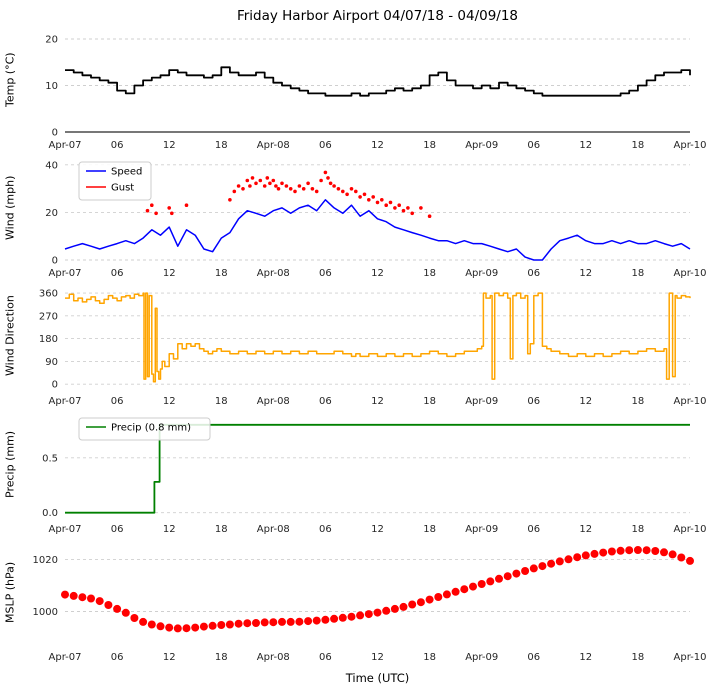  What do you see at coordinates (50, 458) in the screenshot?
I see `precip-ytick-label: 0.5` at bounding box center [50, 458].